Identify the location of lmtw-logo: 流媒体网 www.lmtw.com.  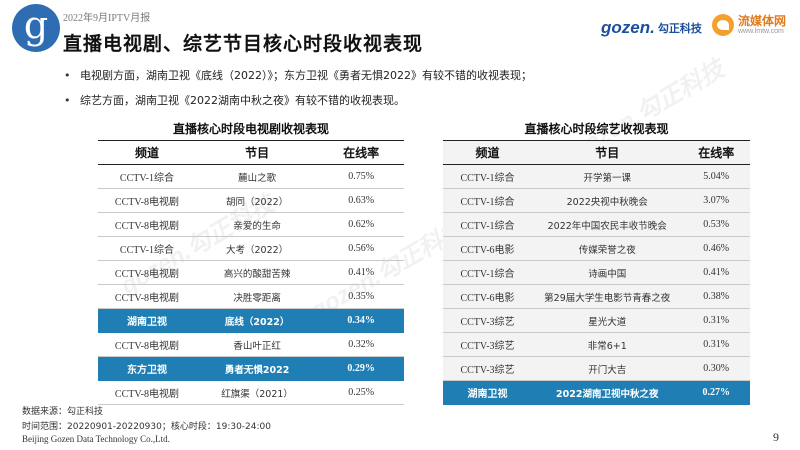
(749, 25).